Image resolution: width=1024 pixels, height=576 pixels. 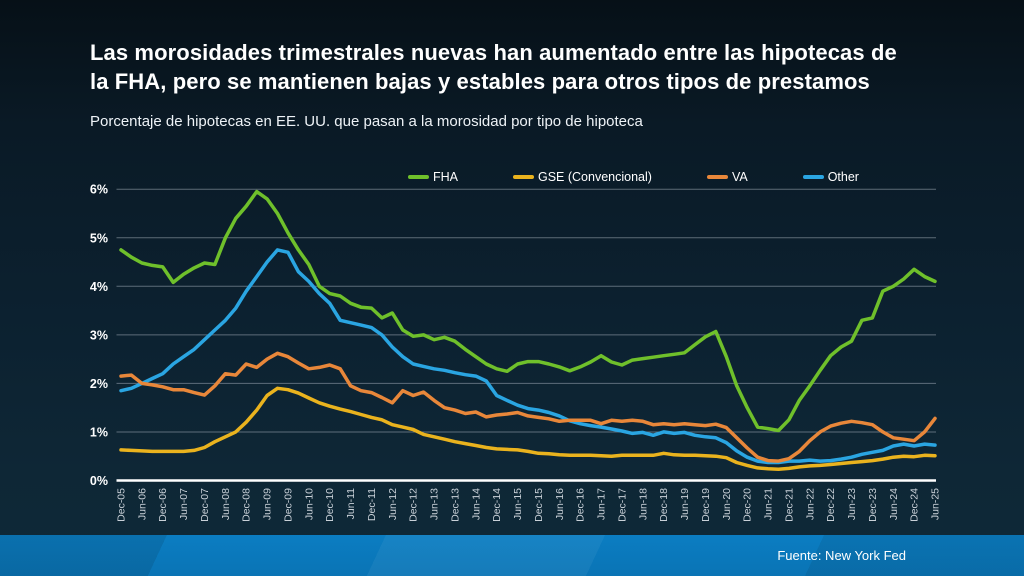 I want to click on x-axis-tick-label: Dec-14, so click(x=497, y=505).